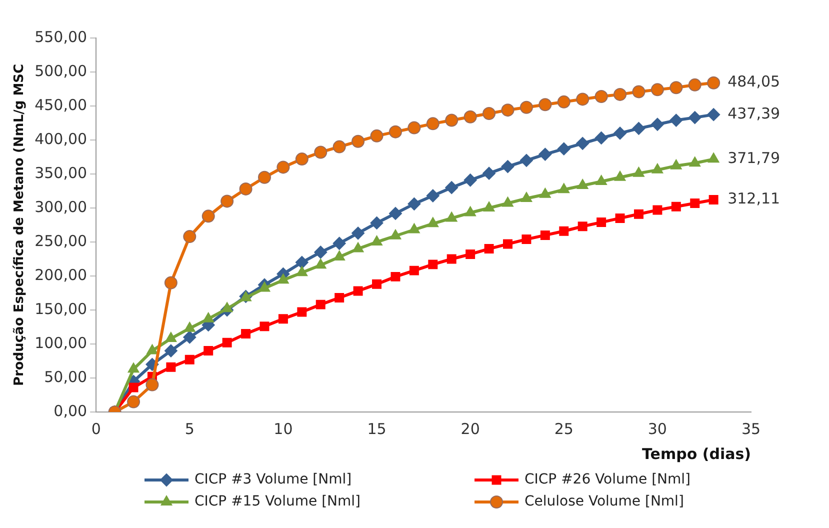  What do you see at coordinates (61, 173) in the screenshot?
I see `y-tick-label: 350,00` at bounding box center [61, 173].